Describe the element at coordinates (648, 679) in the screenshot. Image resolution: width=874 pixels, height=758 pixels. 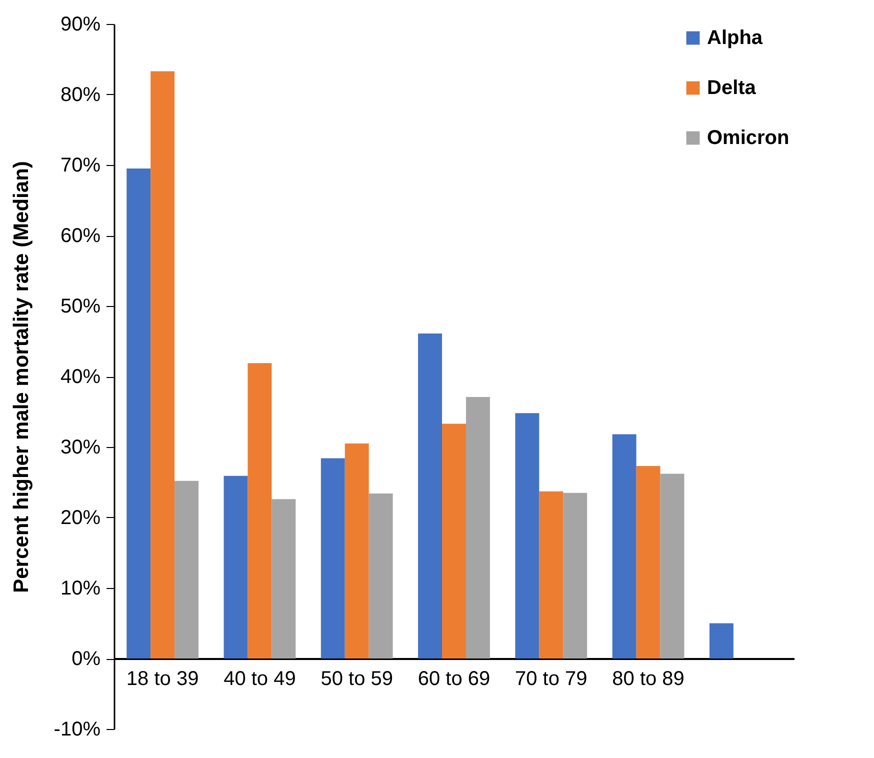
I see `x-tick-label: 80 to 89` at that location.